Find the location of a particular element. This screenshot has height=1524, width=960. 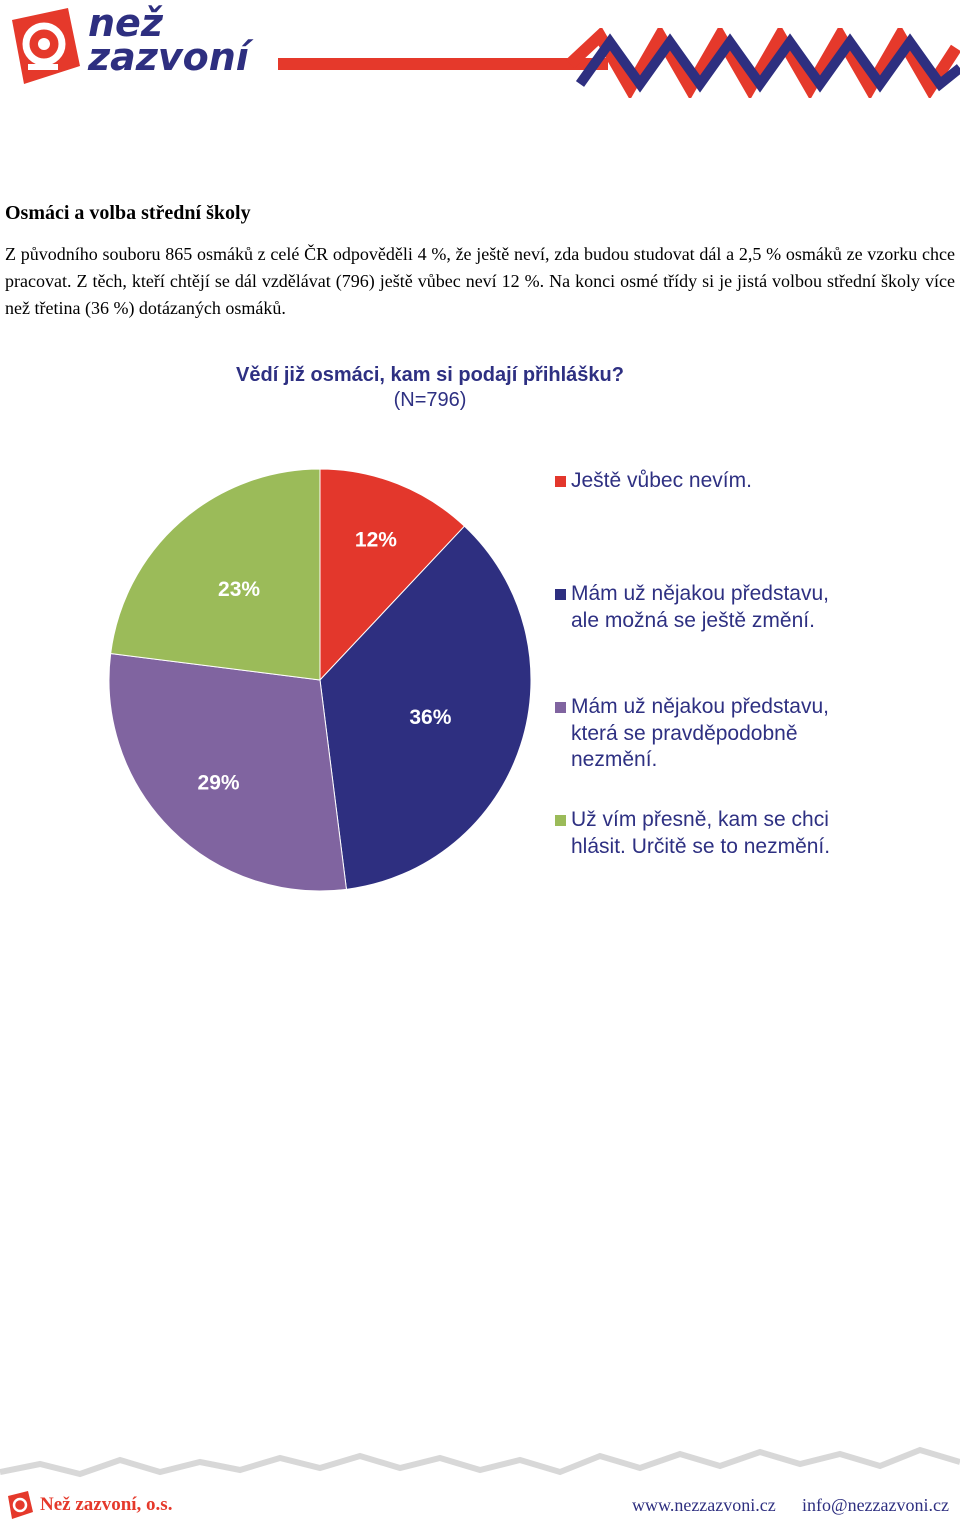

legend-item: Ještě vůbec nevím. is located at coordinates (753, 481).